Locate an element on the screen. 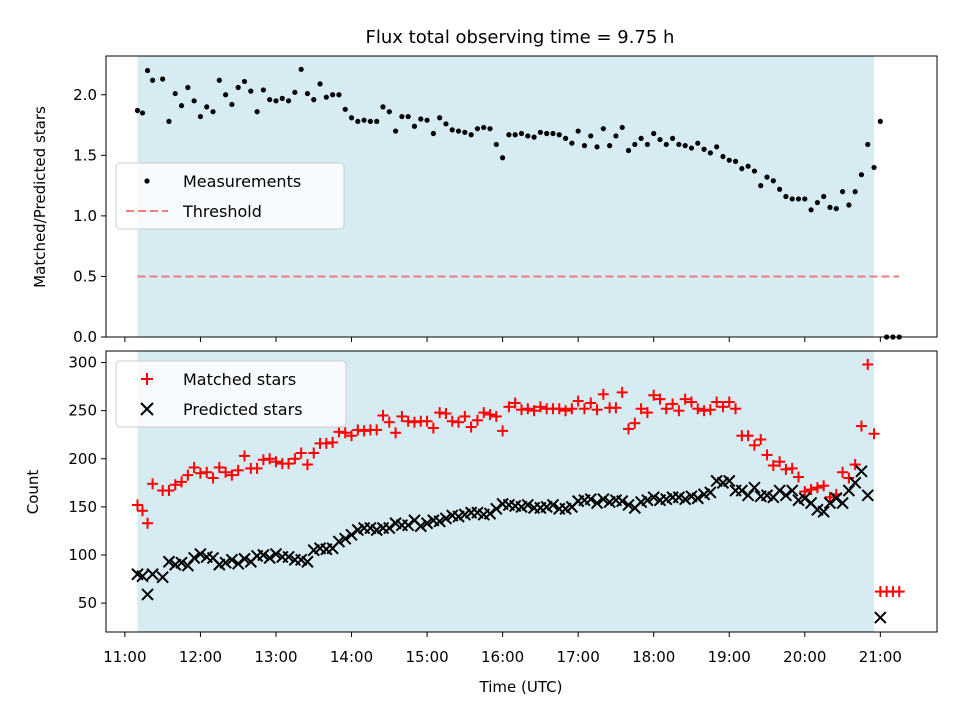 This screenshot has width=960, height=720. legend-measurements-label: Measurements is located at coordinates (242, 181).